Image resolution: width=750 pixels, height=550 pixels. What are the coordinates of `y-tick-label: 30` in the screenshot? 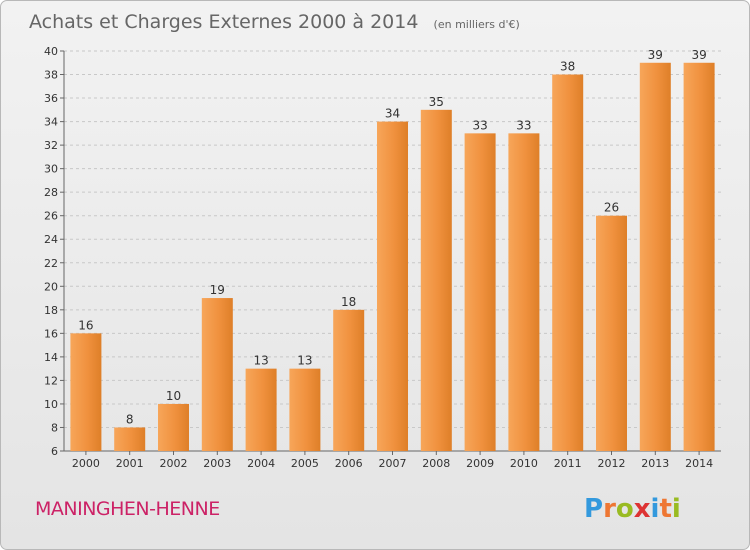 It's located at (51, 169).